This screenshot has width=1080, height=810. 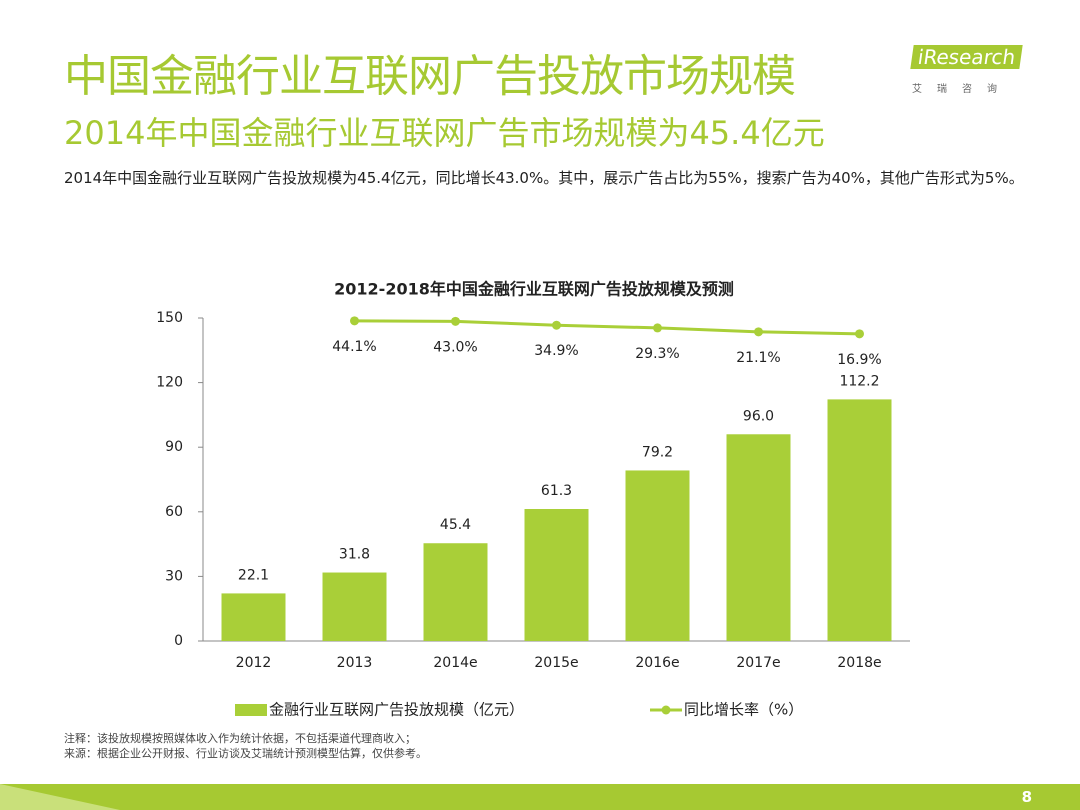 What do you see at coordinates (60, 797) in the screenshot?
I see `footer-accent` at bounding box center [60, 797].